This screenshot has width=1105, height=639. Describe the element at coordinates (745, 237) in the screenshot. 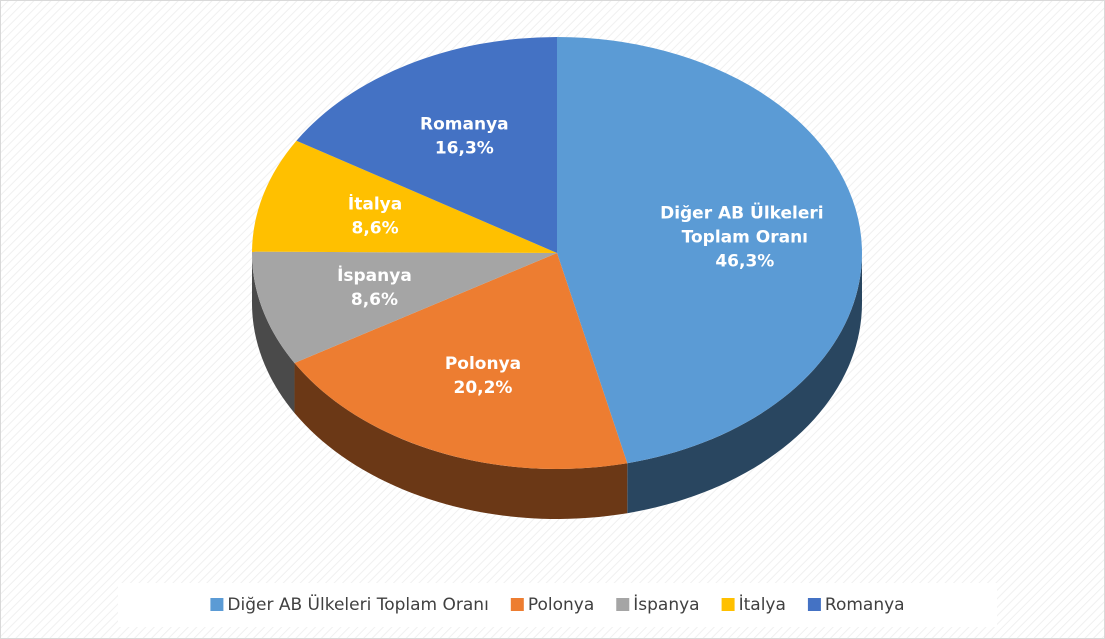

I see `label-line: Toplam Oranı` at that location.